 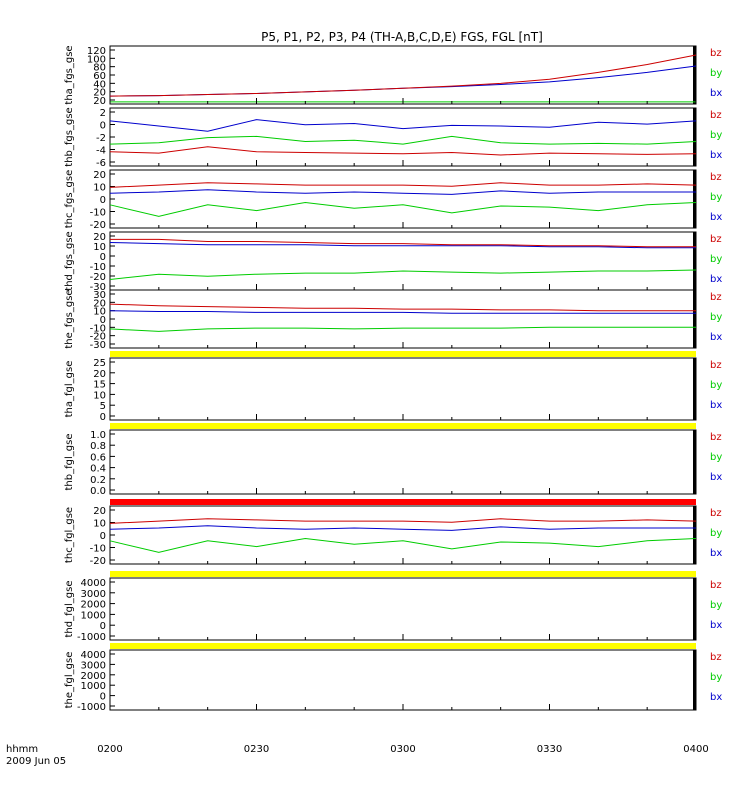 I want to click on panel-ylabel: thb_fgl_gse, so click(x=69, y=462).